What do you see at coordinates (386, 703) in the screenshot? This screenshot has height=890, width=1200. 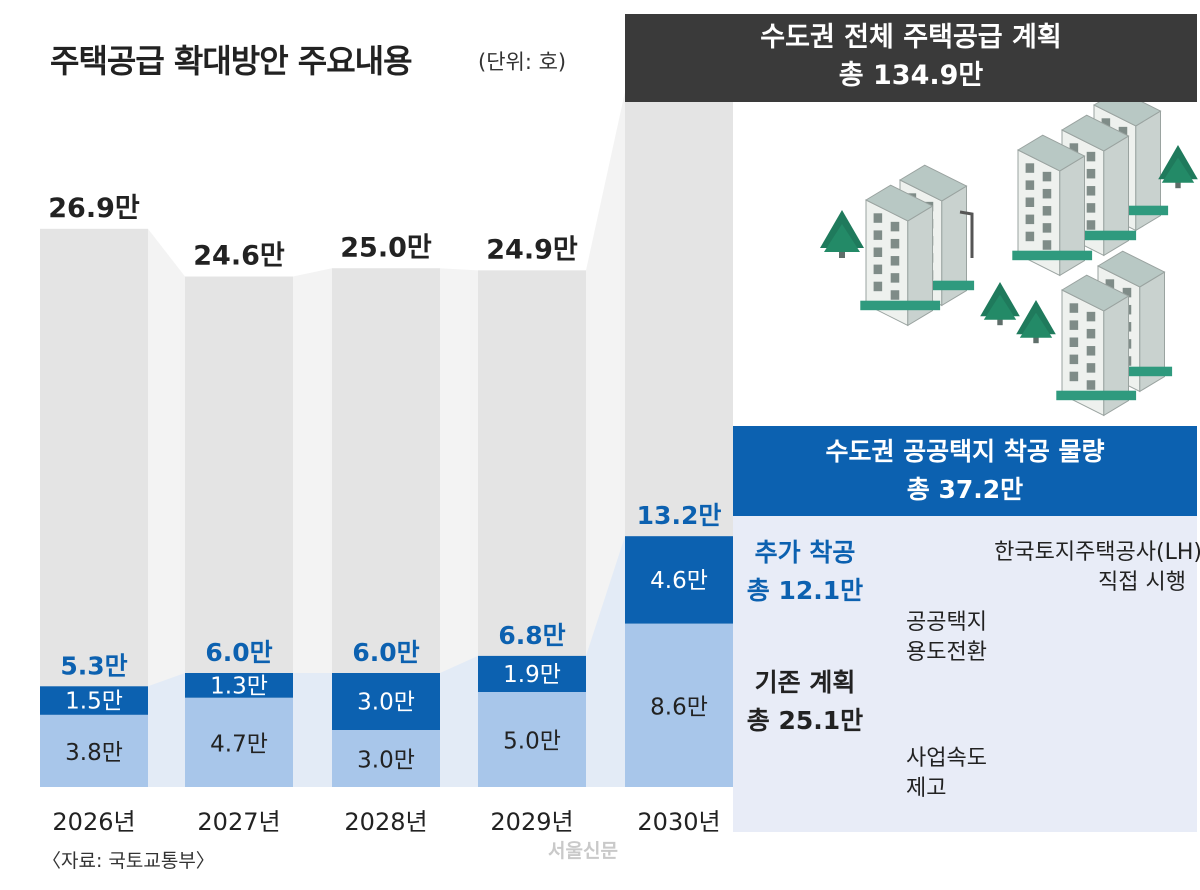 I see `additional-value-label: 3.0만` at bounding box center [386, 703].